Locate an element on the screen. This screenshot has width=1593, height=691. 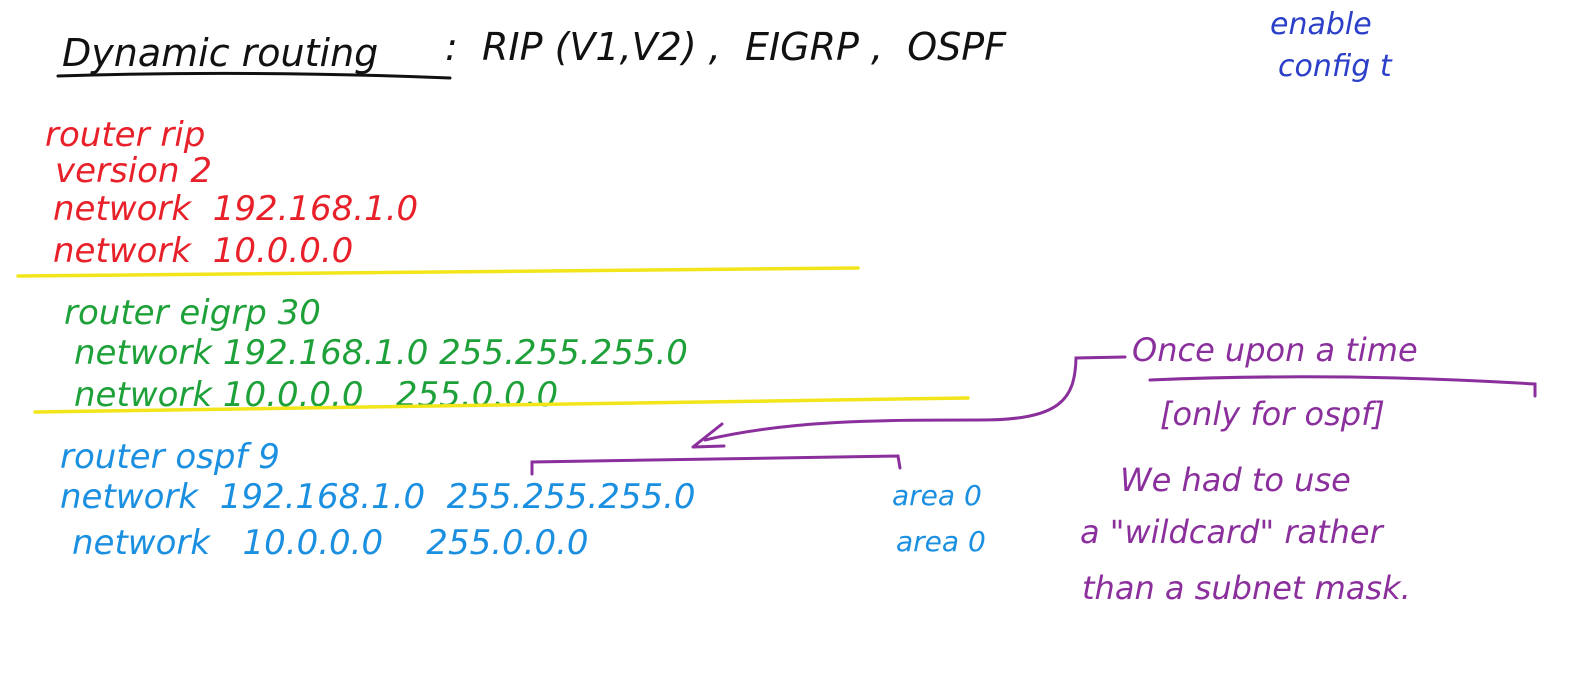
note-line-4: a "wildcard" rather is located at coordinates (1231, 532).